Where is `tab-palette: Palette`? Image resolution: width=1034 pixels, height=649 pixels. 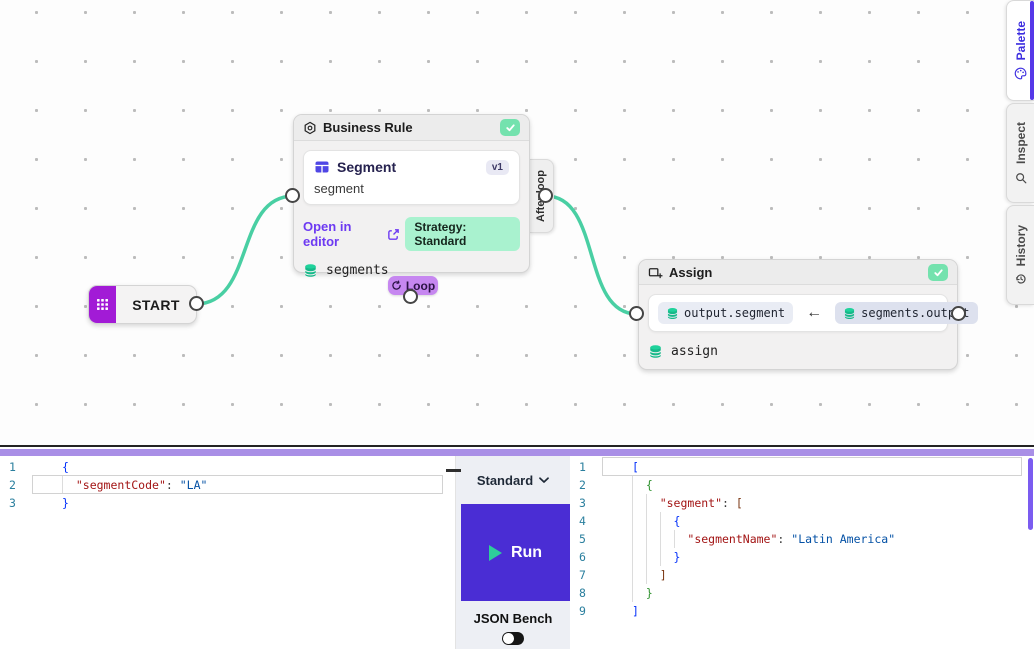 tab-palette: Palette is located at coordinates (1020, 50).